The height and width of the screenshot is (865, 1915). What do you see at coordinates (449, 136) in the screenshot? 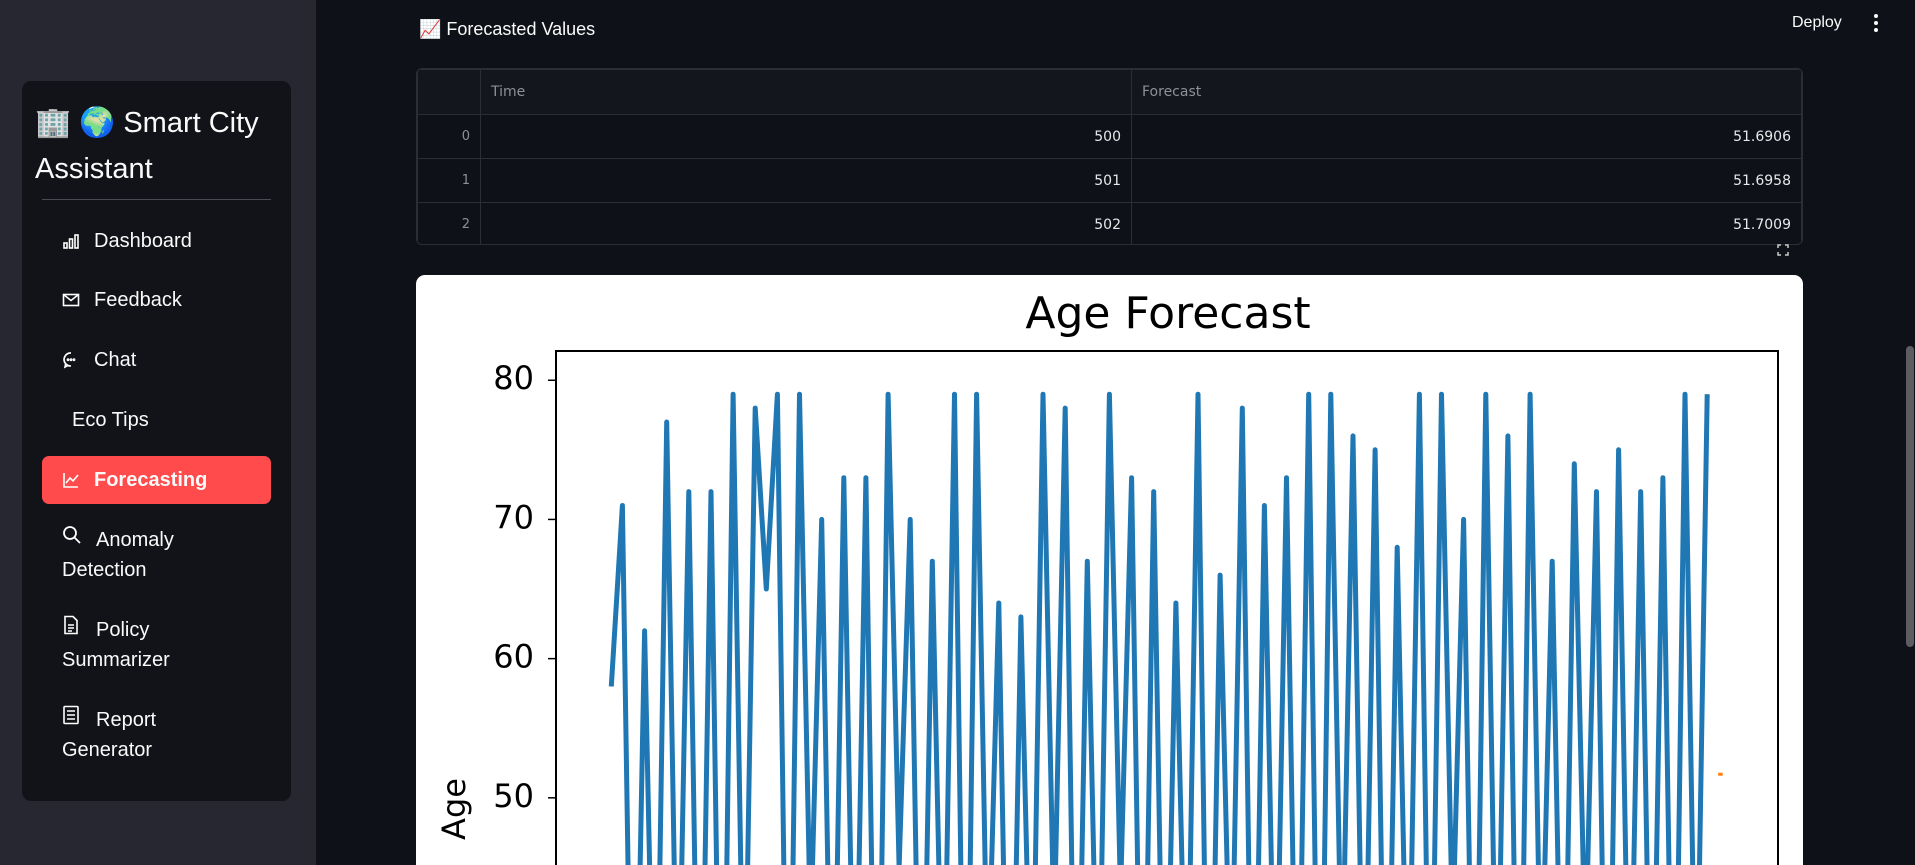
I see `row-index: 0` at bounding box center [449, 136].